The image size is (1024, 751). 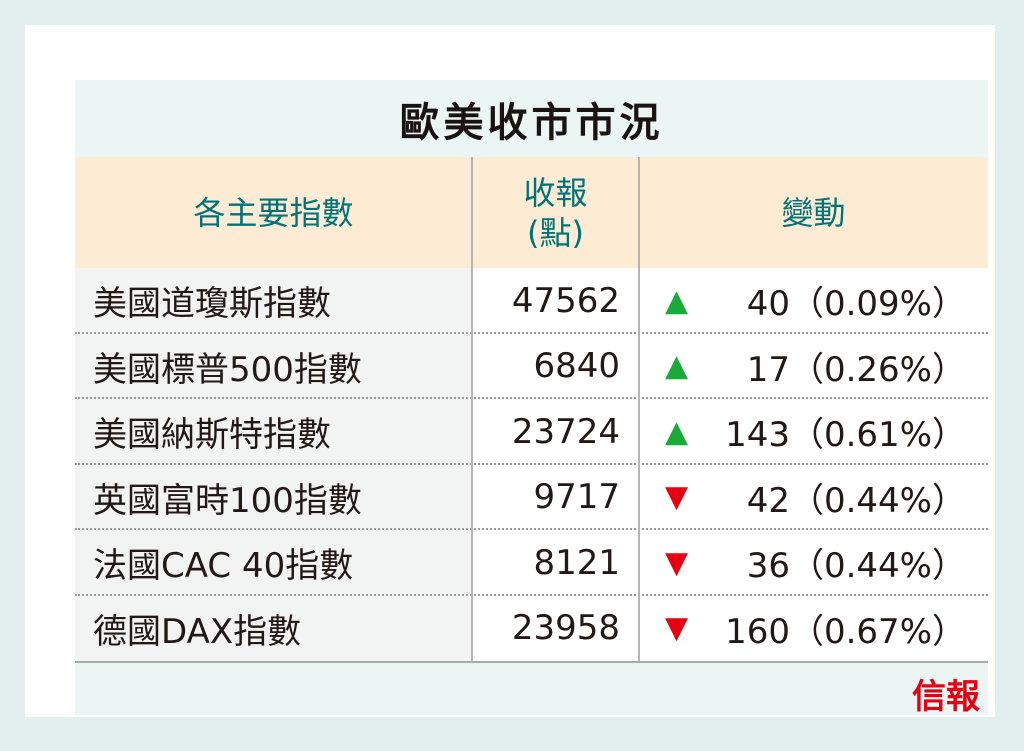 I want to click on header-close-line2: (點), so click(x=555, y=232).